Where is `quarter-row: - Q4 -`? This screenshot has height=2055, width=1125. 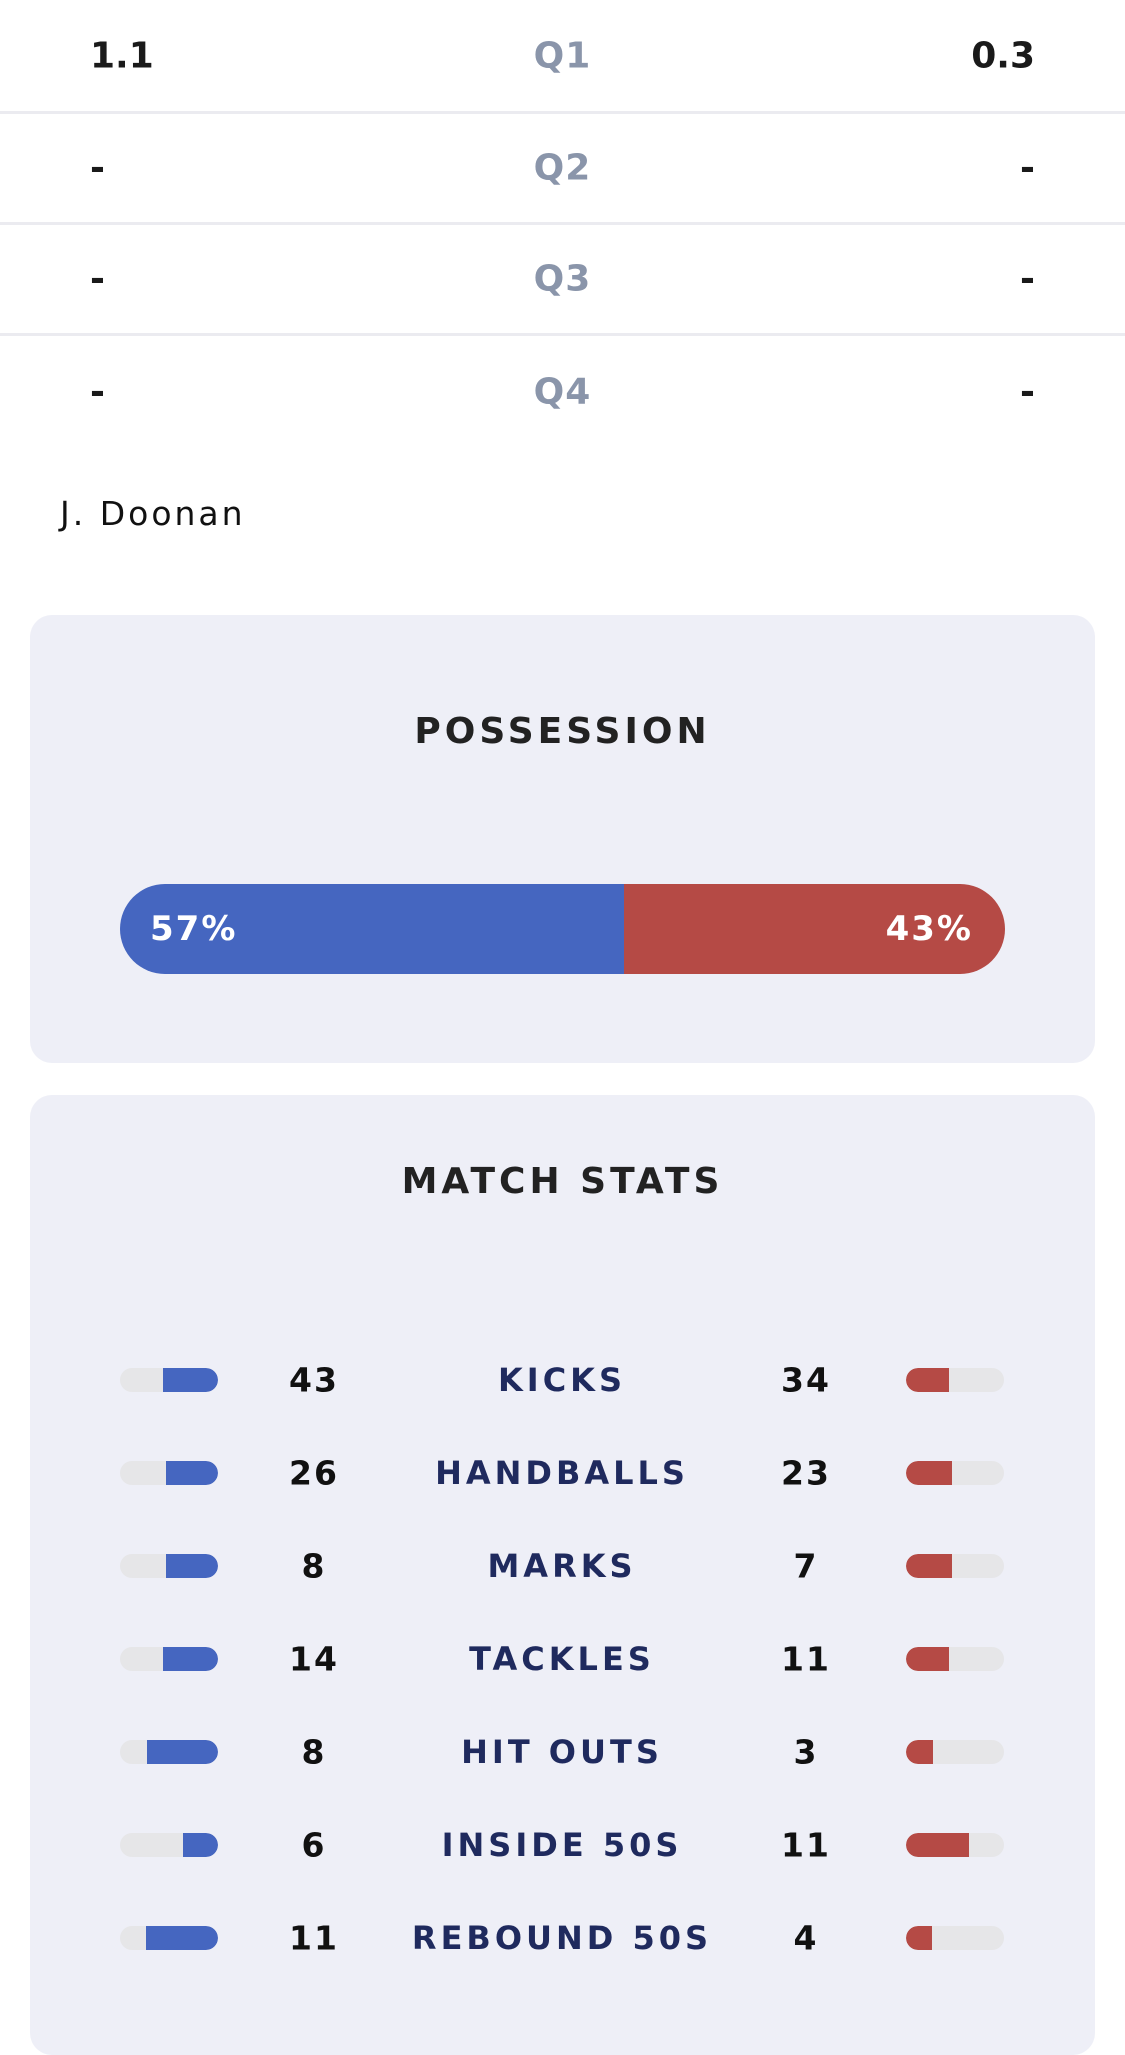 quarter-row: - Q4 - is located at coordinates (562, 391).